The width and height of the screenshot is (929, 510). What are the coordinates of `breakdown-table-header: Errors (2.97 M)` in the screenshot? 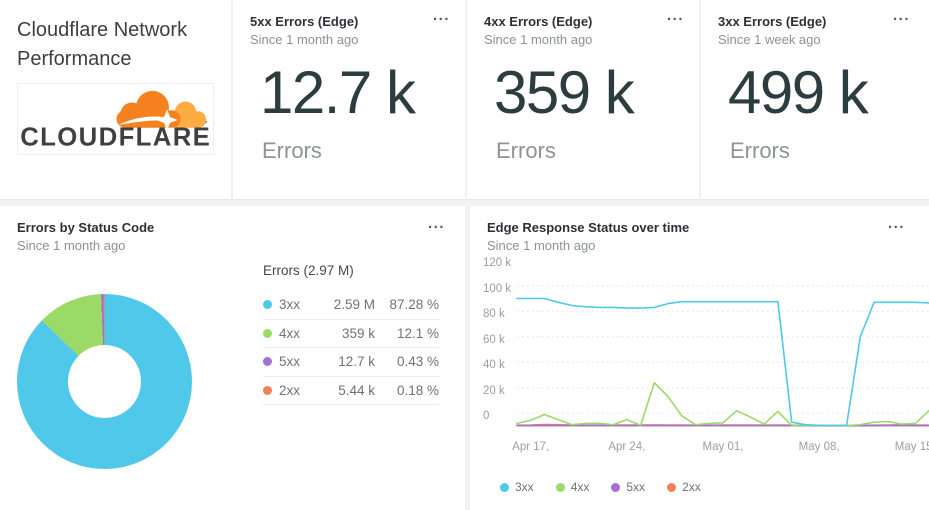 It's located at (308, 270).